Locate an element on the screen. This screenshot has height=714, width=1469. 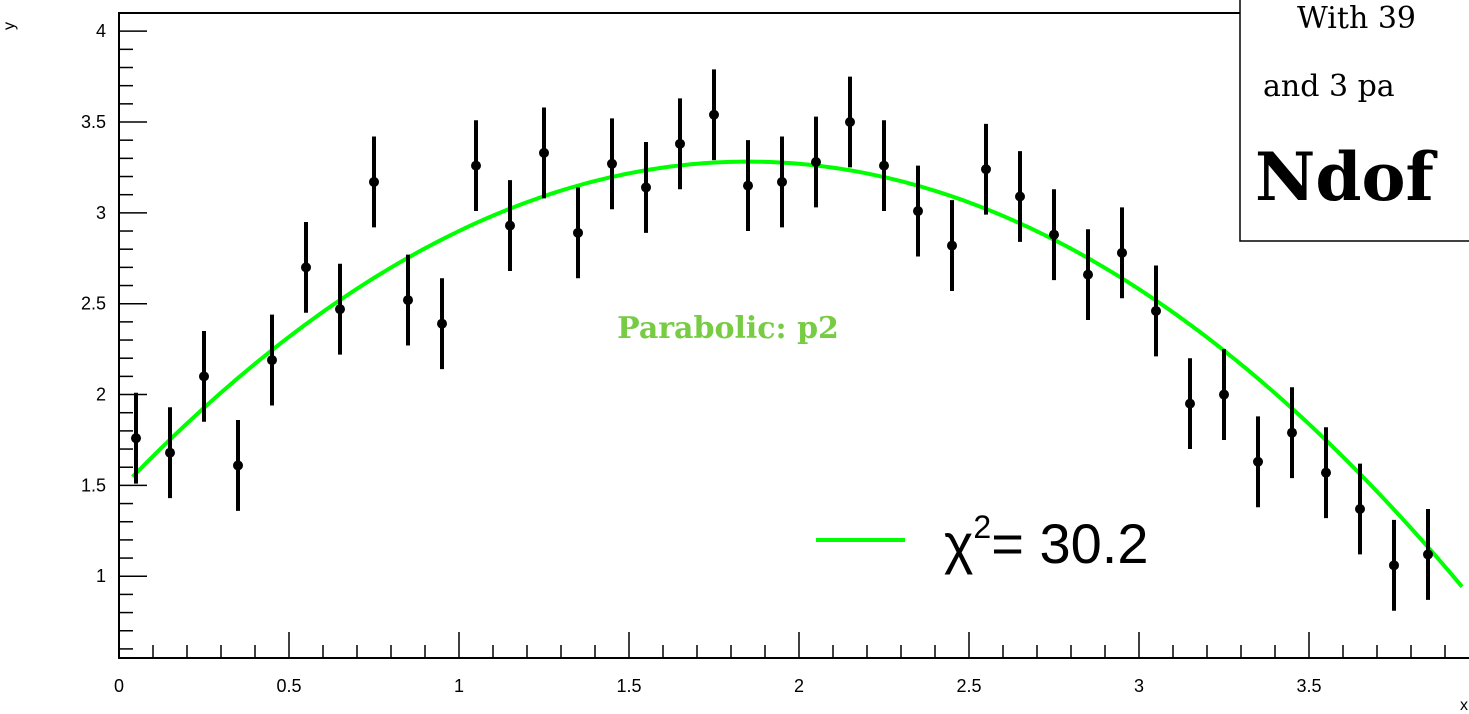
y-axis-title: y is located at coordinates (9, 26).